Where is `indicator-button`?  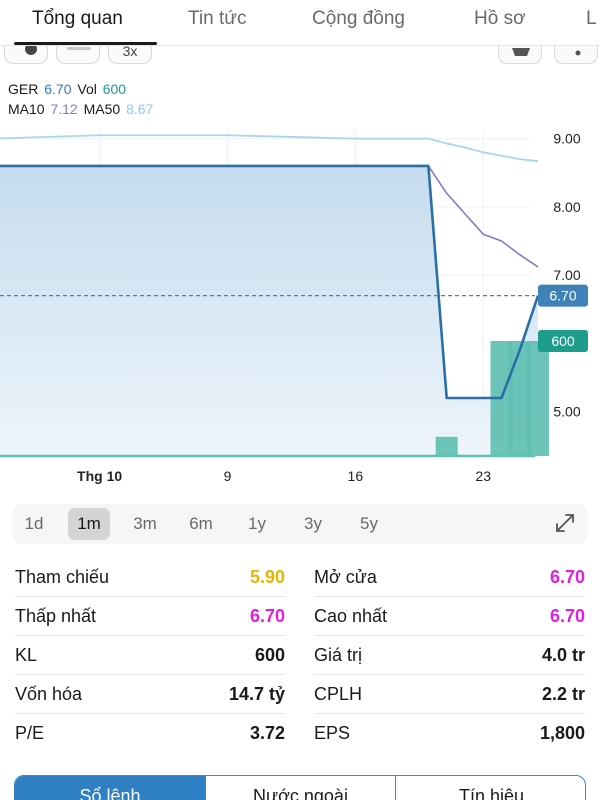
indicator-button is located at coordinates (78, 55).